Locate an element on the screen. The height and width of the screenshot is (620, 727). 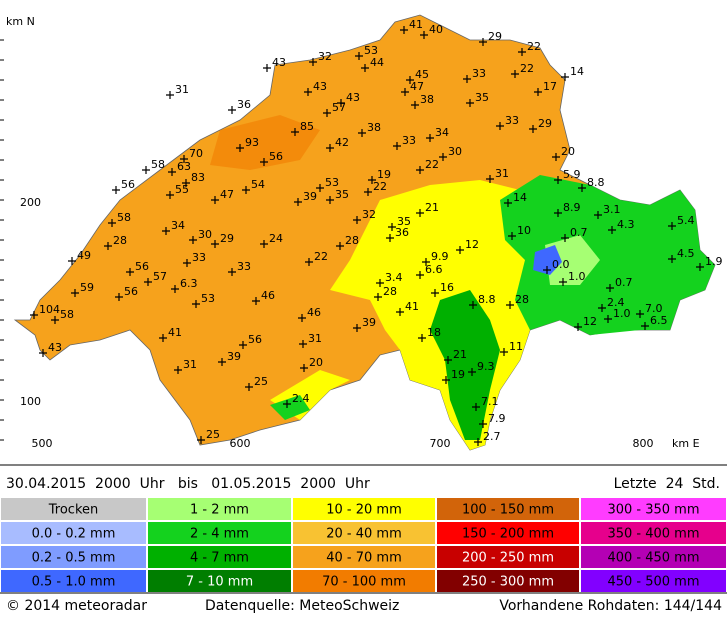
station-value: 19 is located at coordinates (458, 374).